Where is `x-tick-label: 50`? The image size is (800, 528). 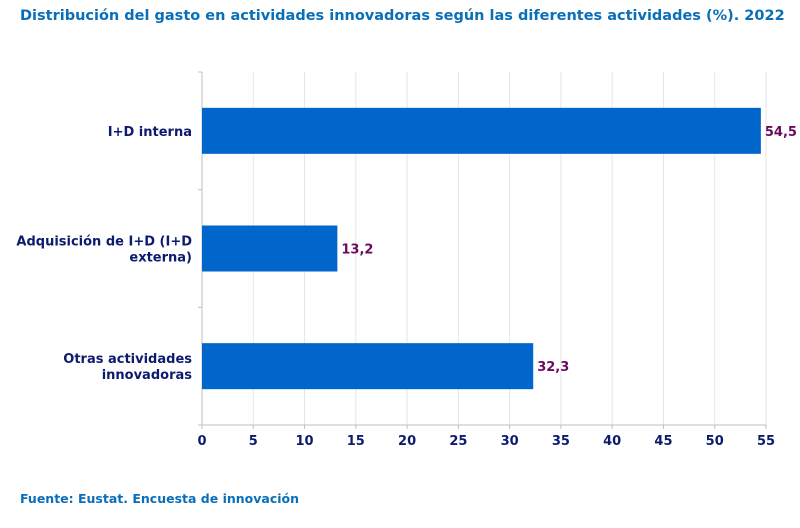 x-tick-label: 50 is located at coordinates (715, 441).